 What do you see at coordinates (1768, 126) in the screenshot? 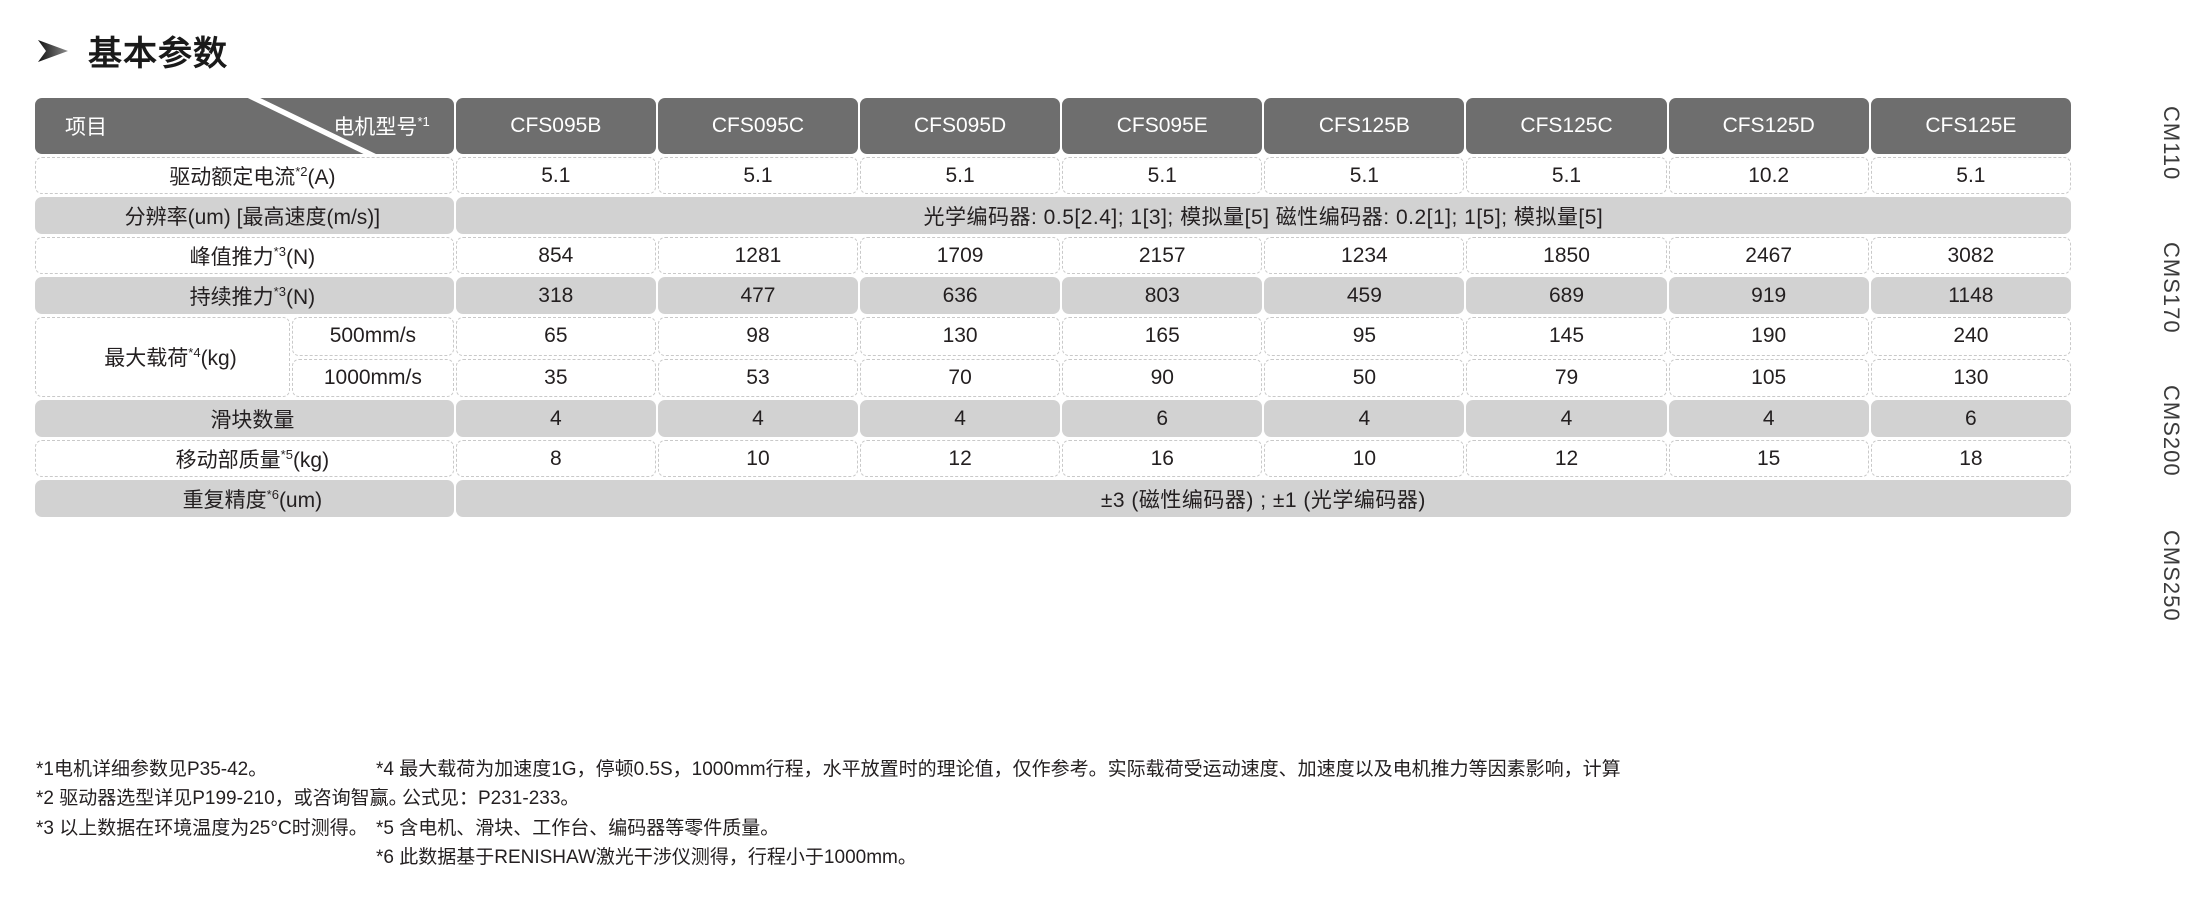
I see `column-header-6: CFS125D` at bounding box center [1768, 126].